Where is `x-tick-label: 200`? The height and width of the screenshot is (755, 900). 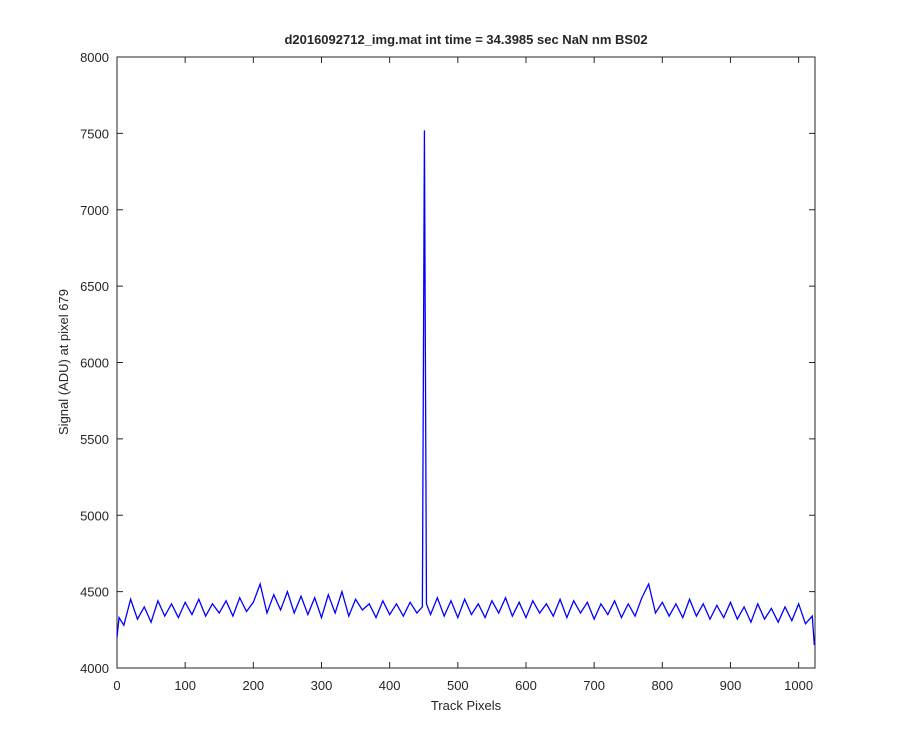
x-tick-label: 200 is located at coordinates (253, 685).